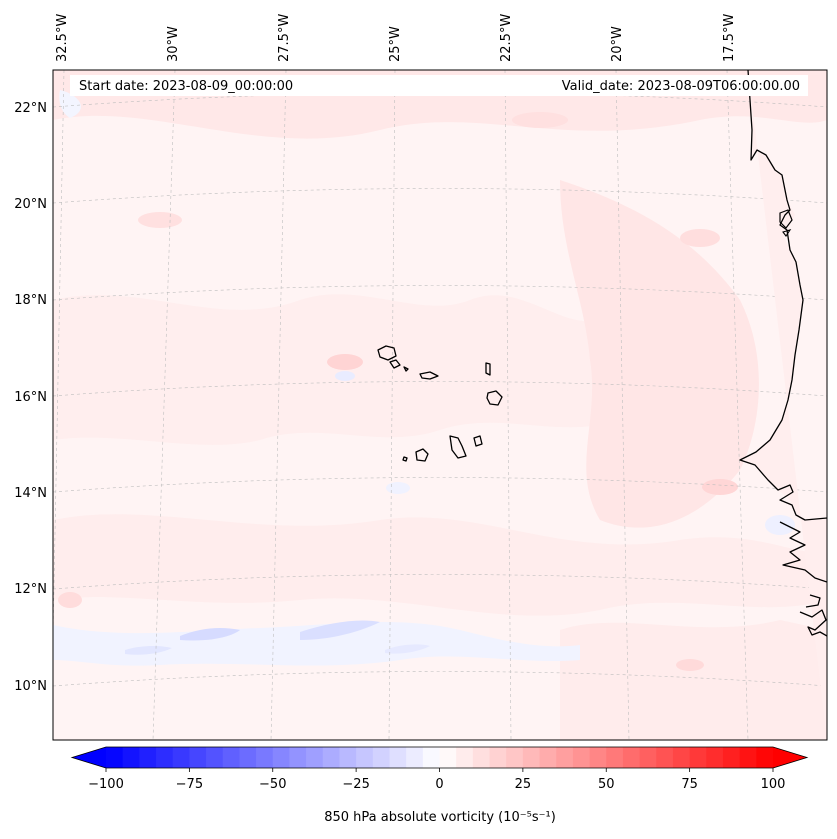 This screenshot has width=837, height=839. I want to click on colorbar-tick-label: 75, so click(689, 784).